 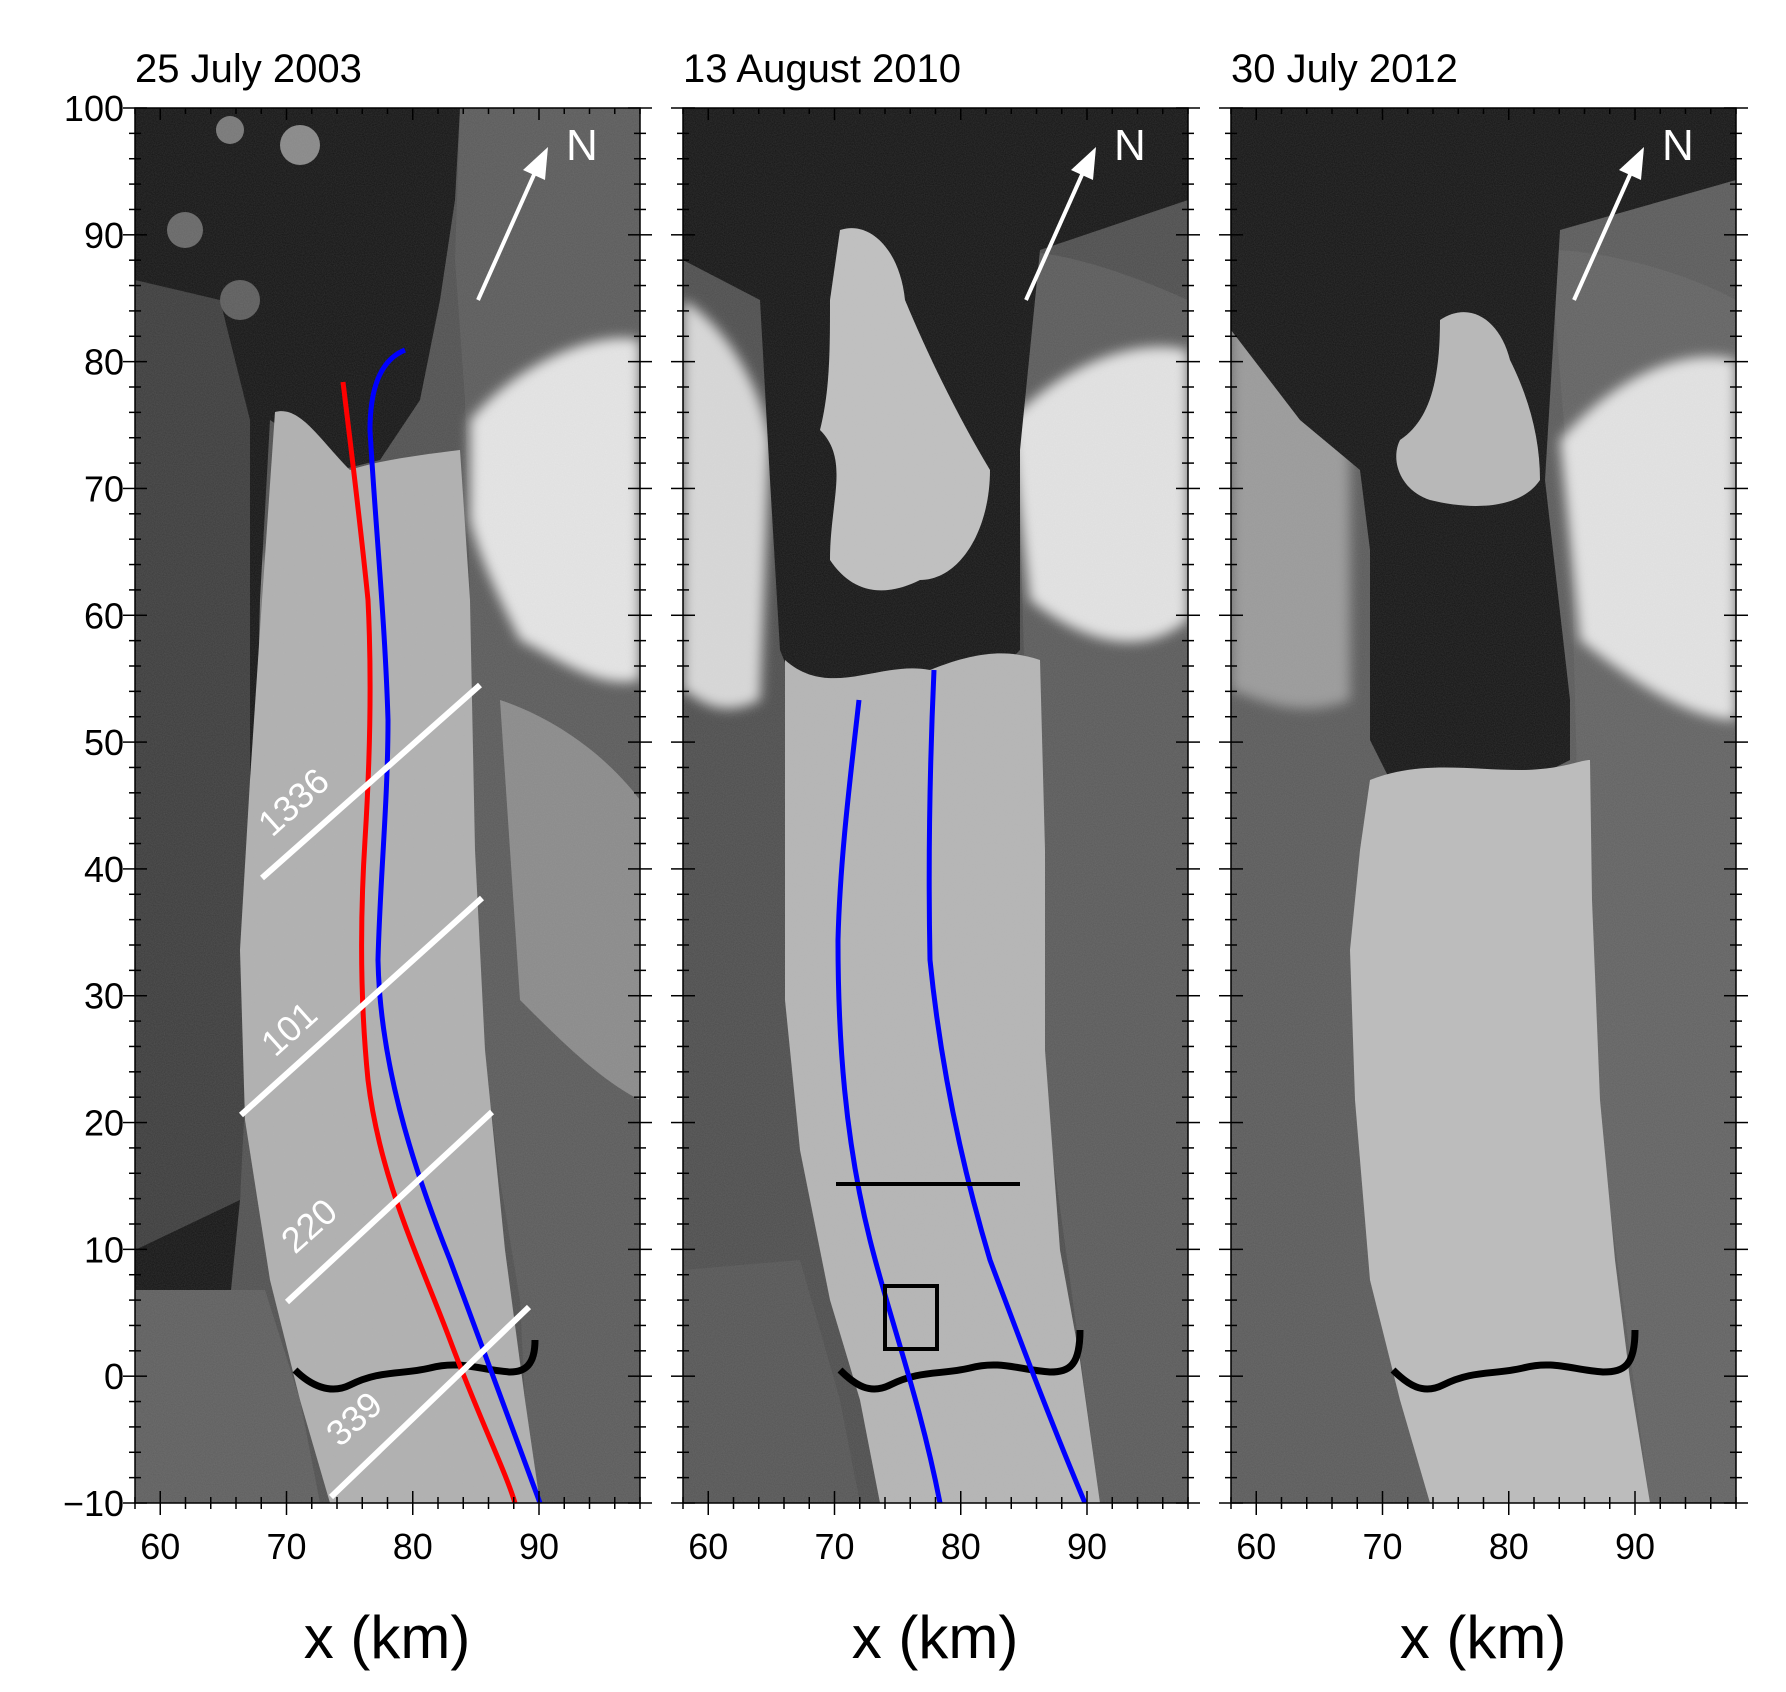 What do you see at coordinates (889, 1101) in the screenshot?
I see `blue-centerline-left-2010` at bounding box center [889, 1101].